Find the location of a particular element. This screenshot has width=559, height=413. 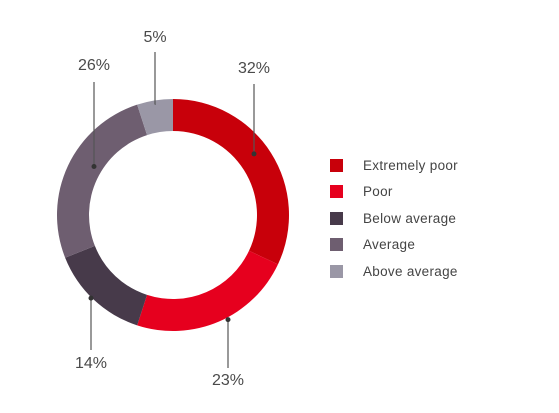

legend-label-extremely-poor: Extremely poor is located at coordinates (410, 165).